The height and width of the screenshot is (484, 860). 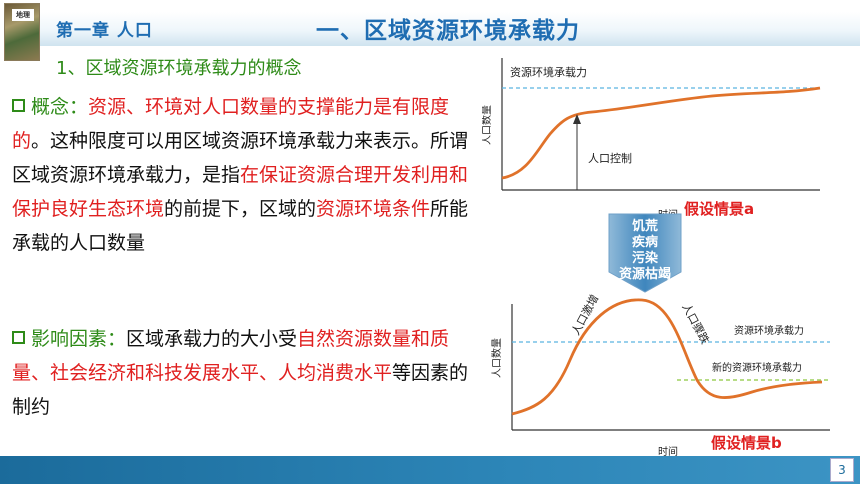 I want to click on header-bar, so click(x=450, y=29).